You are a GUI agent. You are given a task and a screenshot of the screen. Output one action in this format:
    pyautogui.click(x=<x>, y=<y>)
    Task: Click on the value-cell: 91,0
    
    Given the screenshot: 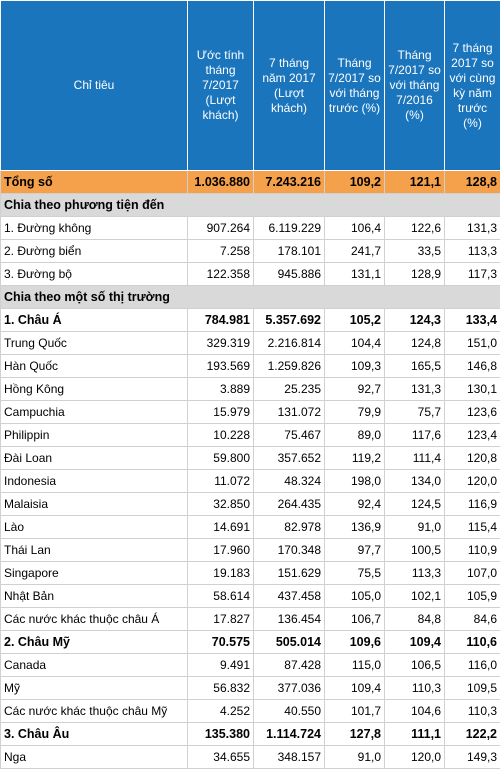 What is the action you would take?
    pyautogui.click(x=355, y=757)
    